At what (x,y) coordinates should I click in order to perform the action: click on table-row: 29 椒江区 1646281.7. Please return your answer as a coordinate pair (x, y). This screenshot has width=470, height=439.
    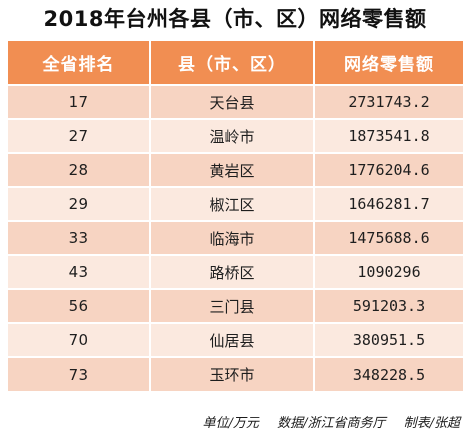
    Looking at the image, I should click on (235, 203).